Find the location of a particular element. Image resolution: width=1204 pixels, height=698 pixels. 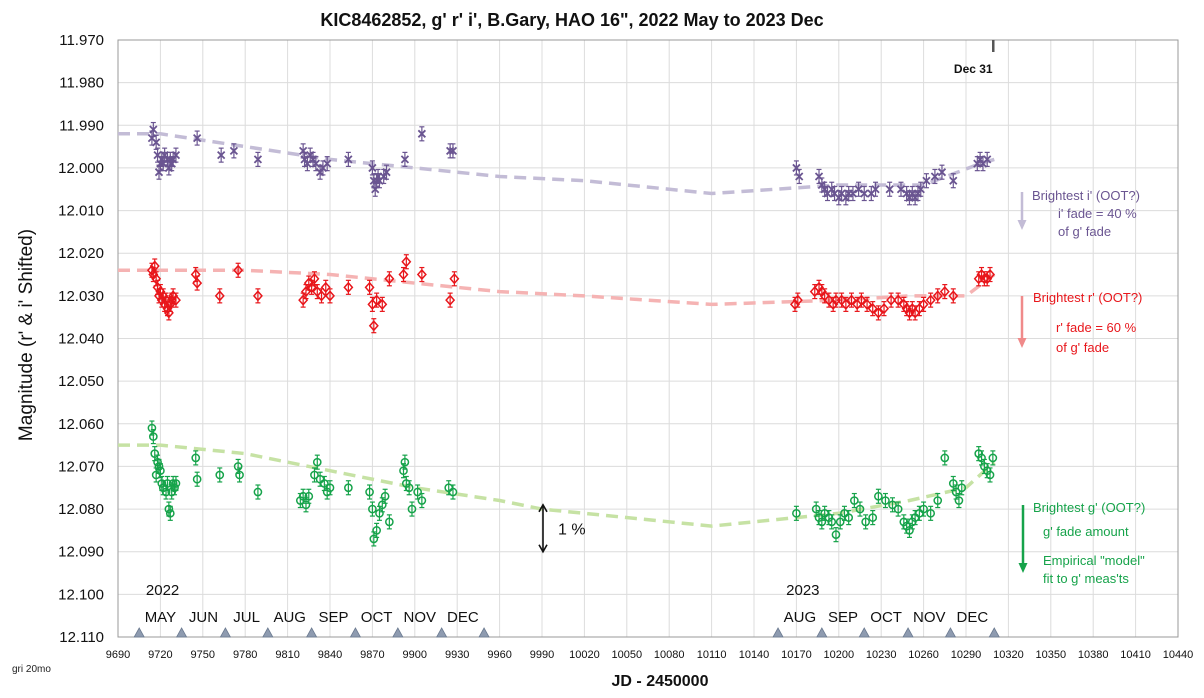

x-tick-label: 9720 is located at coordinates (160, 655).